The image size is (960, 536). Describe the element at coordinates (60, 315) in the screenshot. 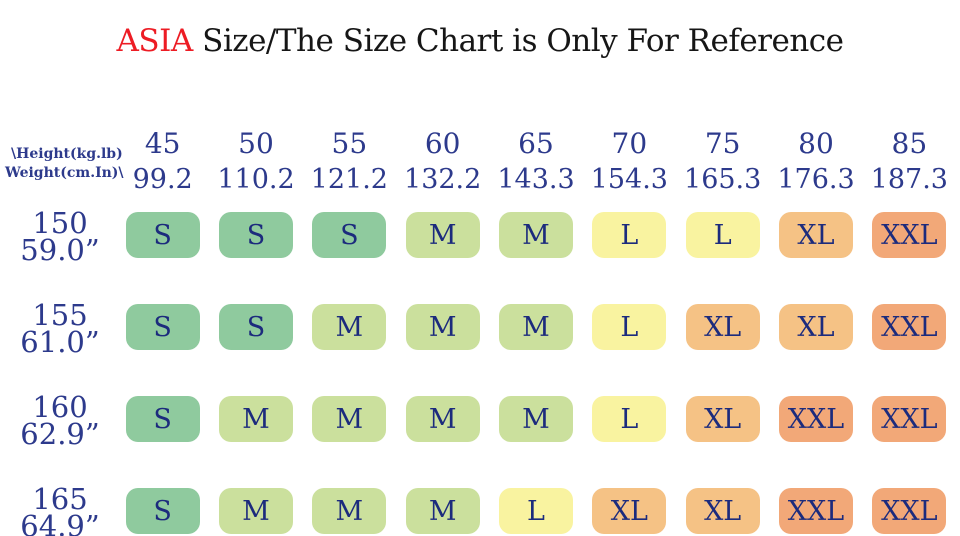

I see `height-cm: 155` at that location.